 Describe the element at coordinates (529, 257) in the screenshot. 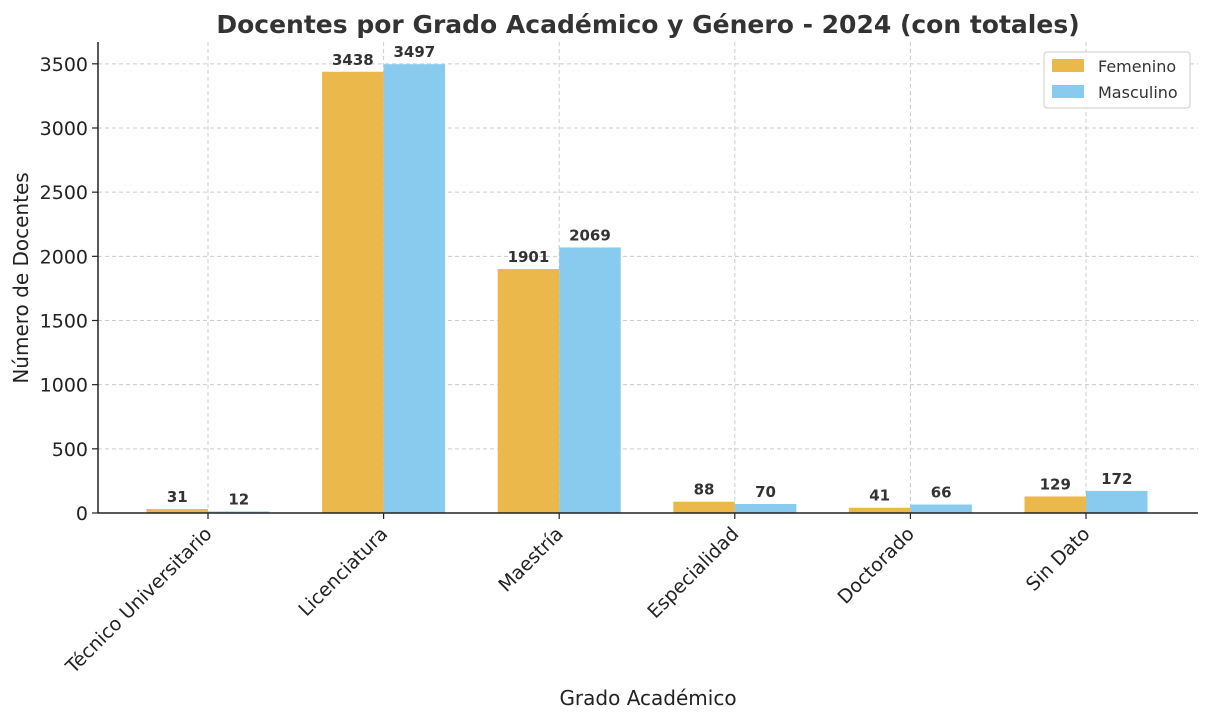

I see `data-label-femenino-maestria: 1901` at that location.